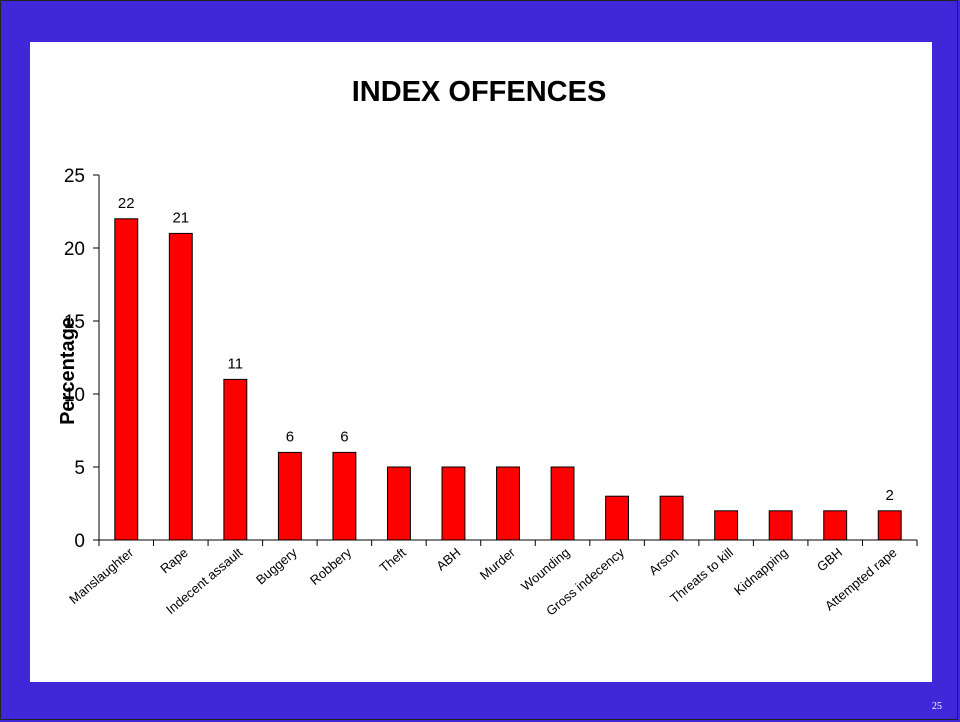 This screenshot has height=722, width=960. What do you see at coordinates (68, 371) in the screenshot?
I see `y-axis-label: Percentage` at bounding box center [68, 371].